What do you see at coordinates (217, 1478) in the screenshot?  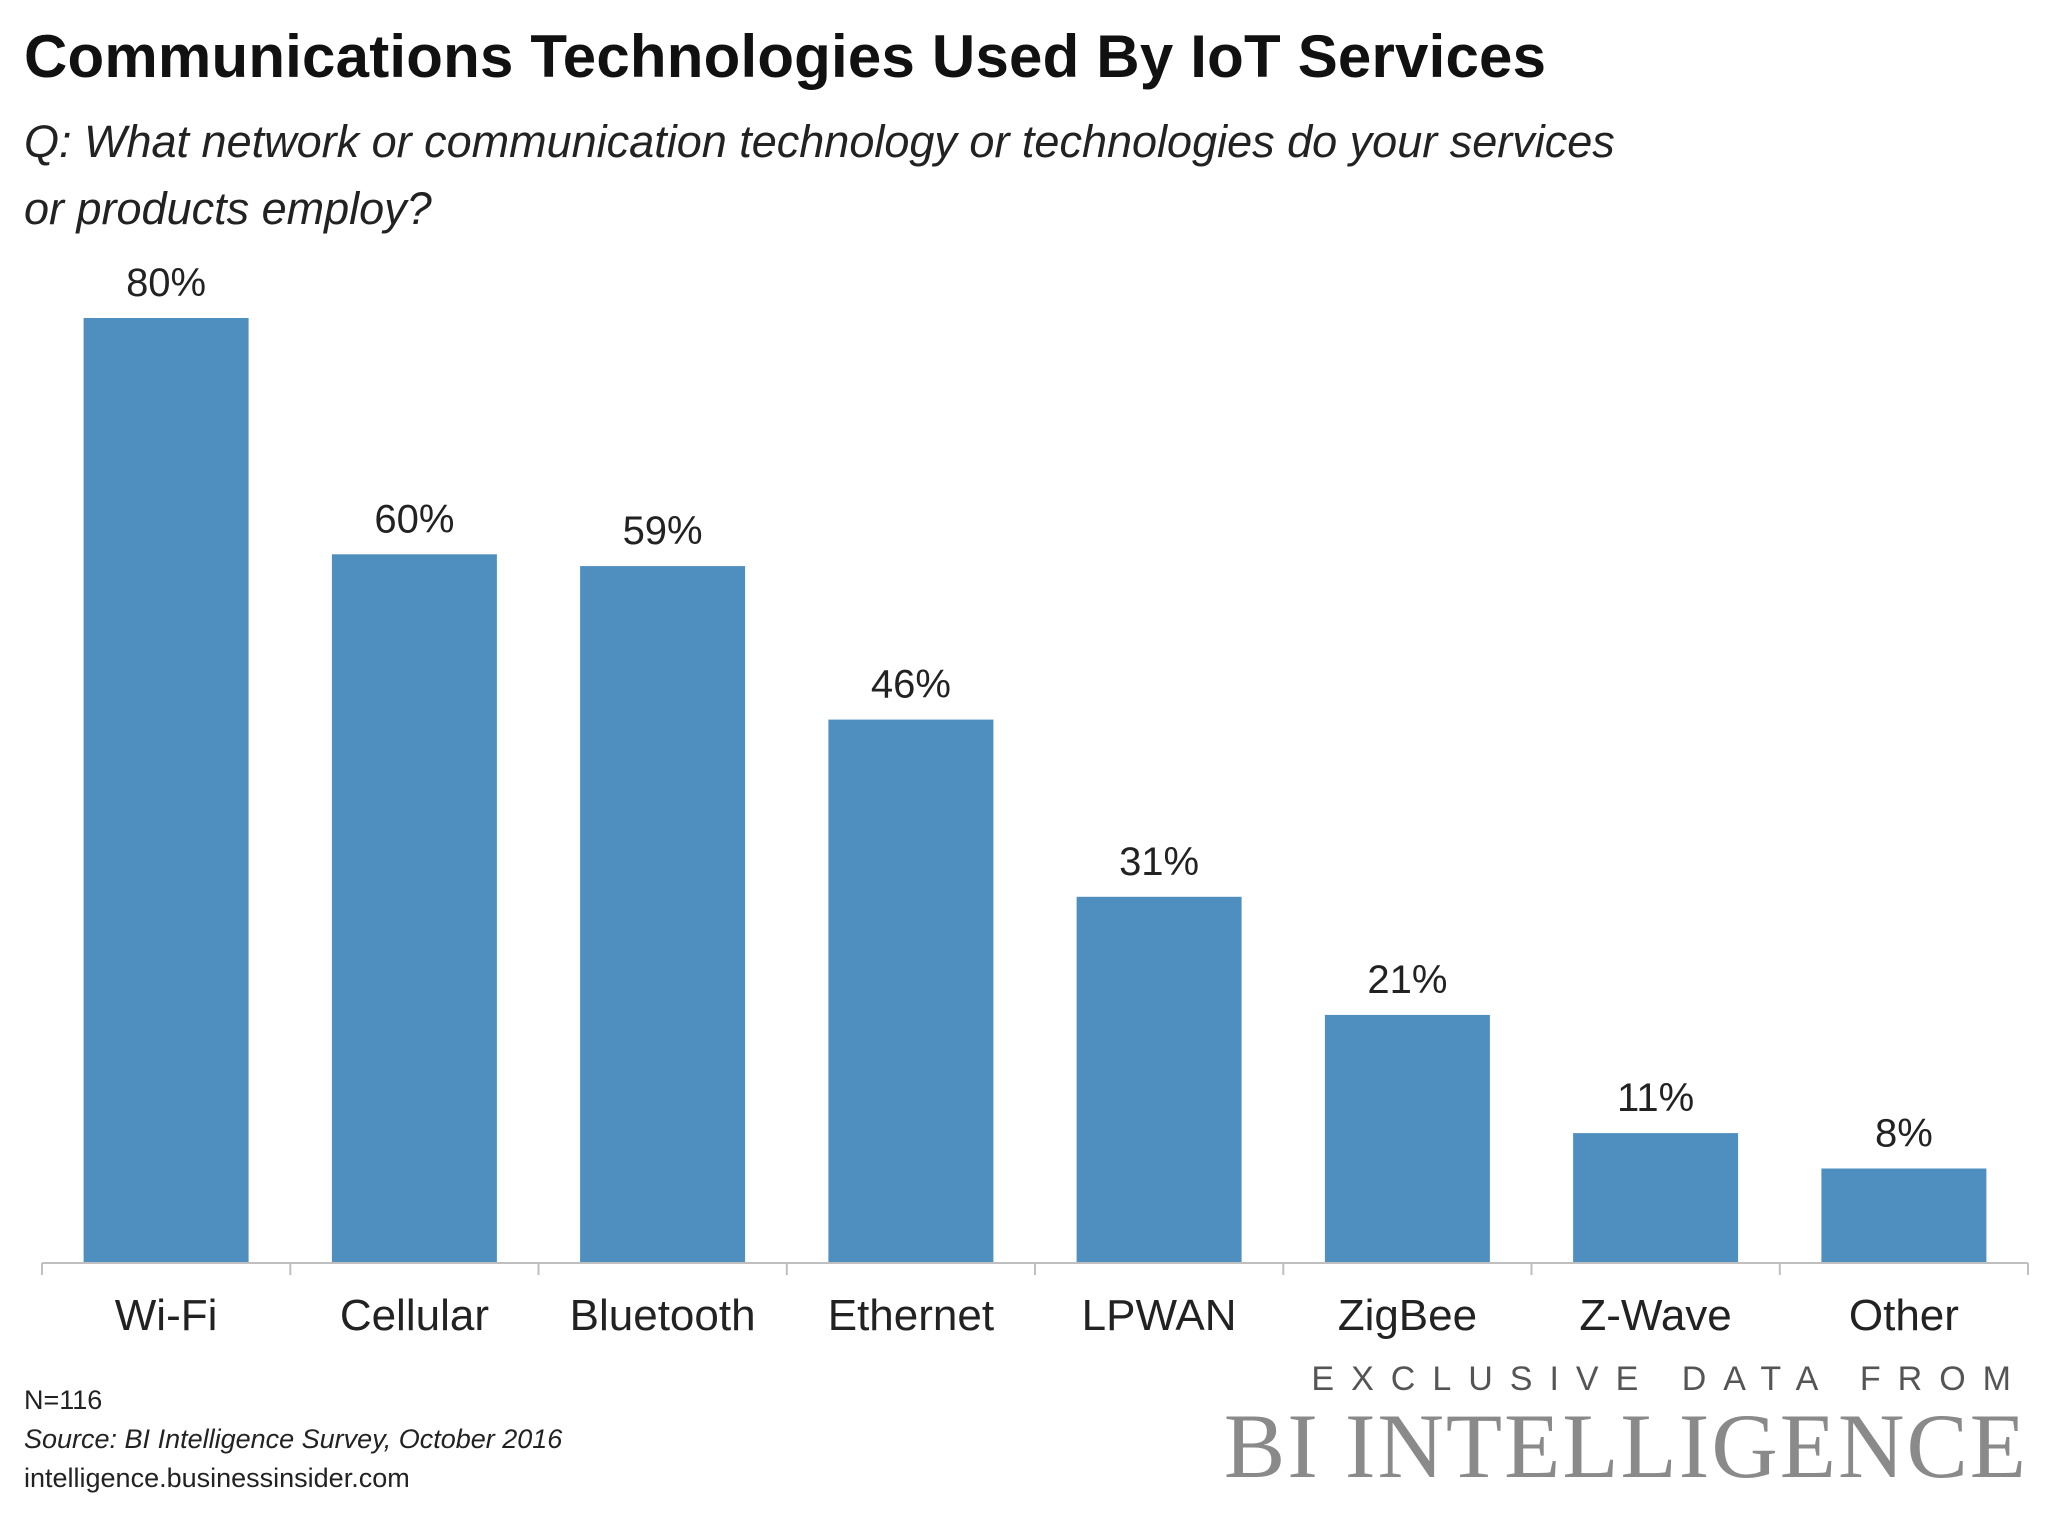 I see `source-url: intelligence.businessinsider.com` at bounding box center [217, 1478].